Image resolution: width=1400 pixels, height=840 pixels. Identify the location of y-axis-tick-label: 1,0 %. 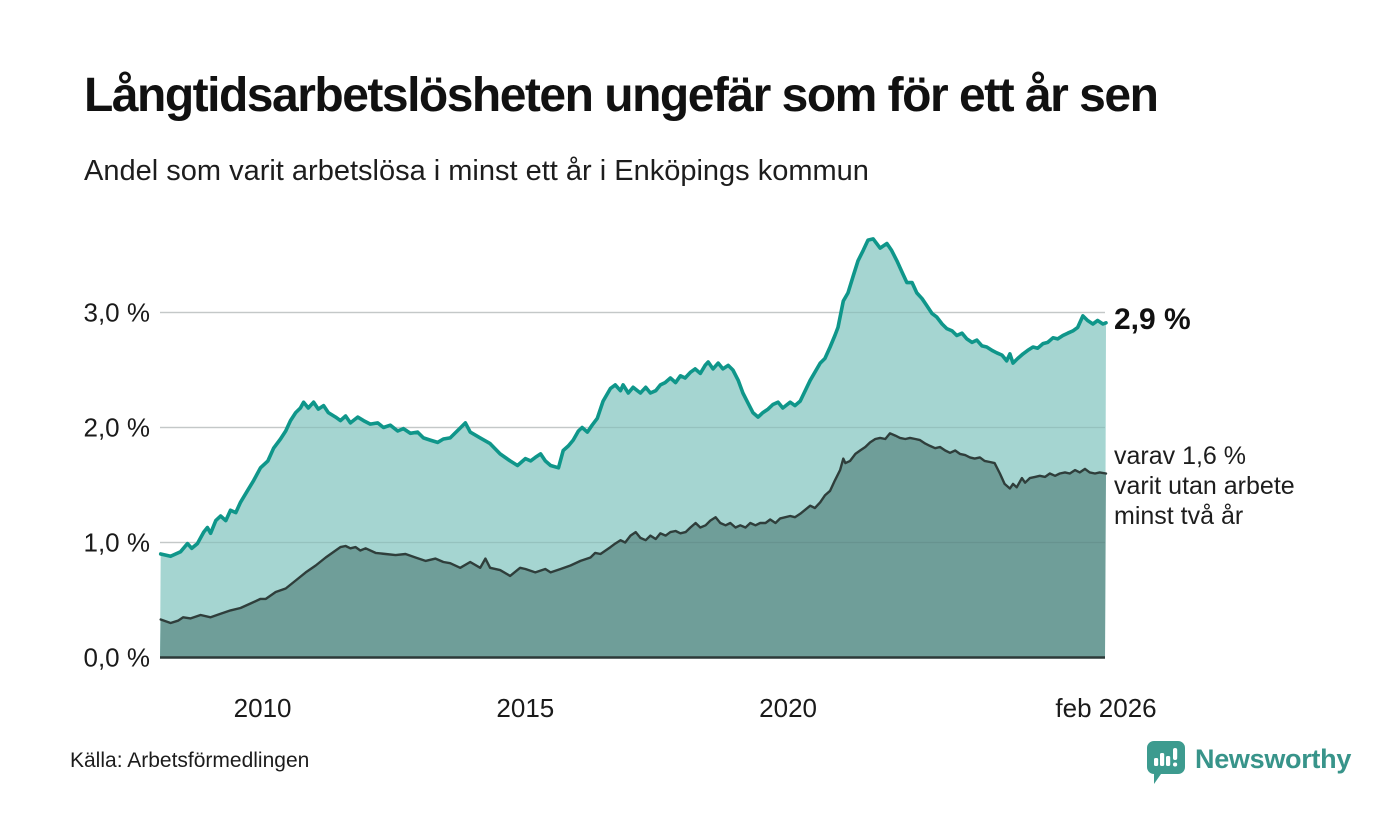
(117, 543).